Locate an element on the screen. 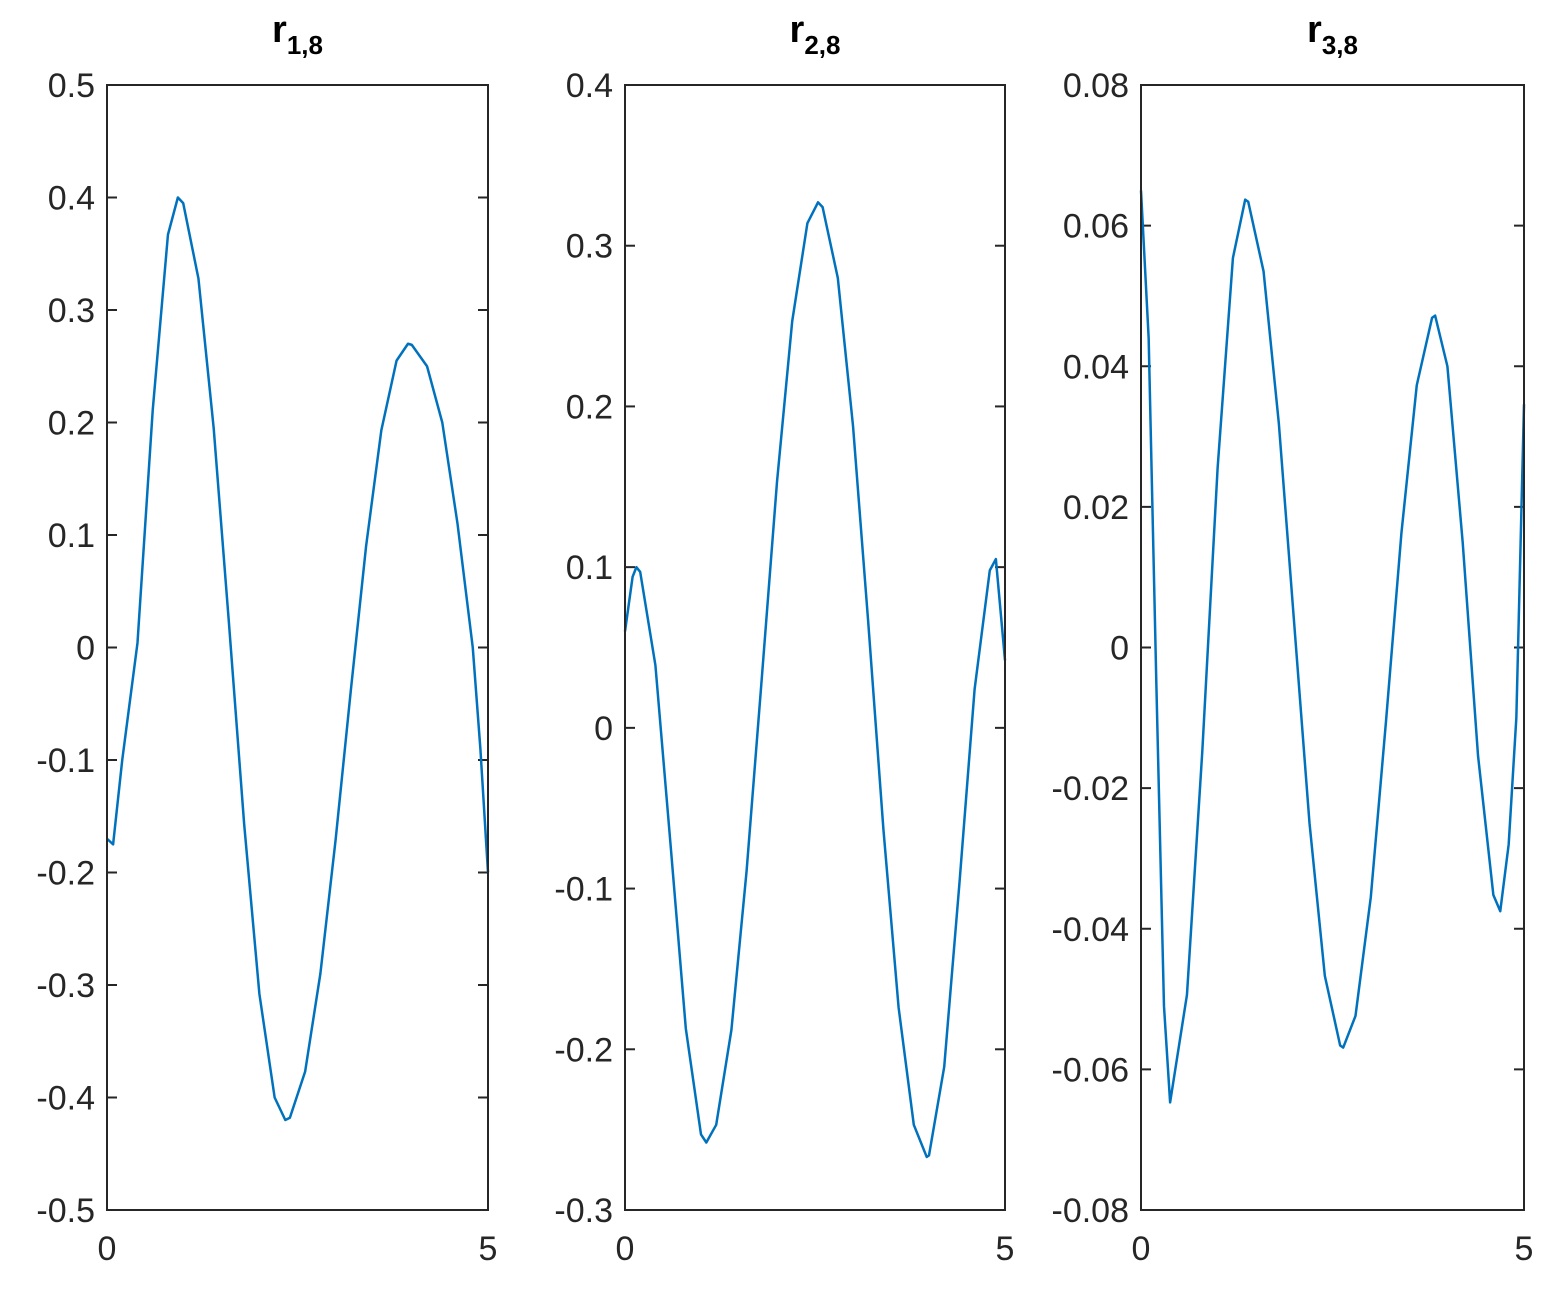  subplot-title: r1,8 is located at coordinates (297, 34).